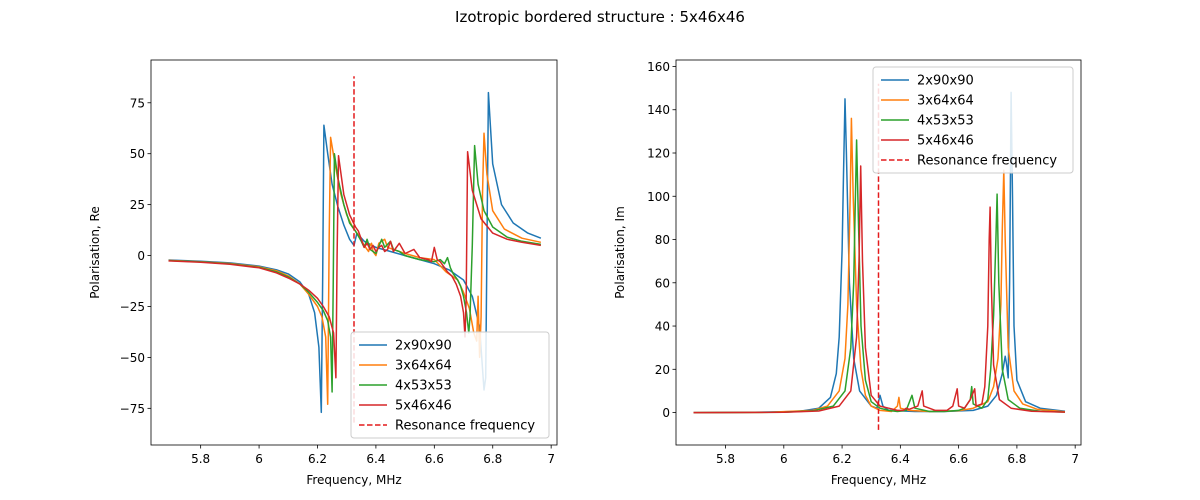 Image resolution: width=1200 pixels, height=500 pixels. What do you see at coordinates (137, 103) in the screenshot?
I see `y-tick-label: 75` at bounding box center [137, 103].